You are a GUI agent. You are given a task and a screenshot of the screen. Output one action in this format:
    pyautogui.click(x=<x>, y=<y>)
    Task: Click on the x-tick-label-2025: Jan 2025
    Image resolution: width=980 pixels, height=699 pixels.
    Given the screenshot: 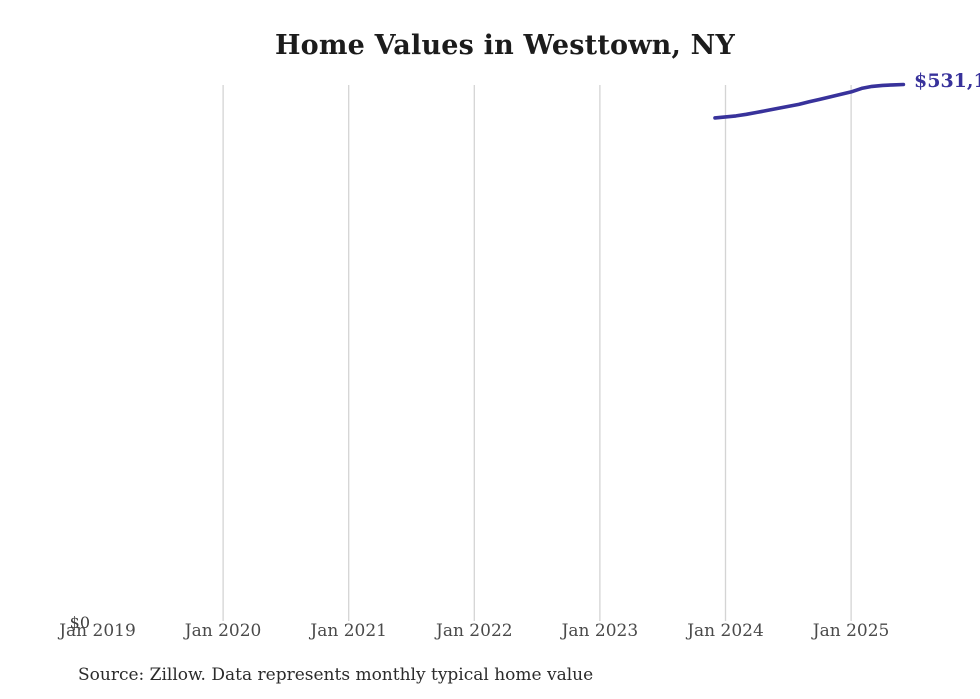 What is the action you would take?
    pyautogui.click(x=851, y=631)
    